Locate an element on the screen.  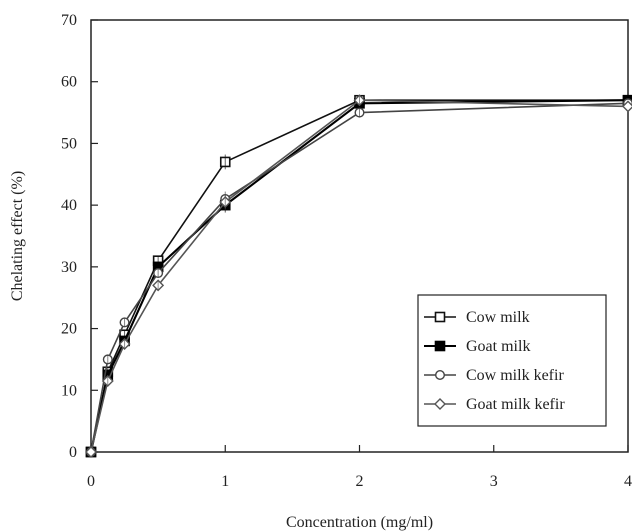
y-axis-title: Chelating effect (%) is located at coordinates (17, 236).